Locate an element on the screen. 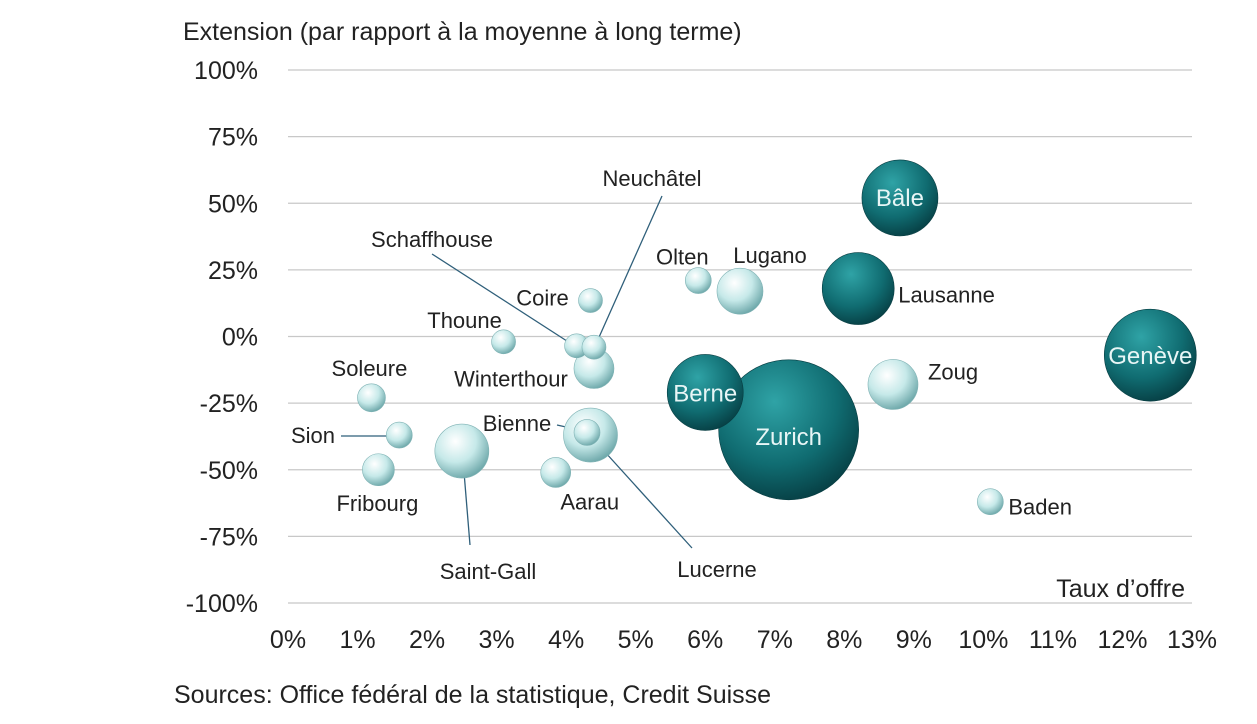 Image resolution: width=1257 pixels, height=724 pixels. x-tick-label: 4% is located at coordinates (566, 640).